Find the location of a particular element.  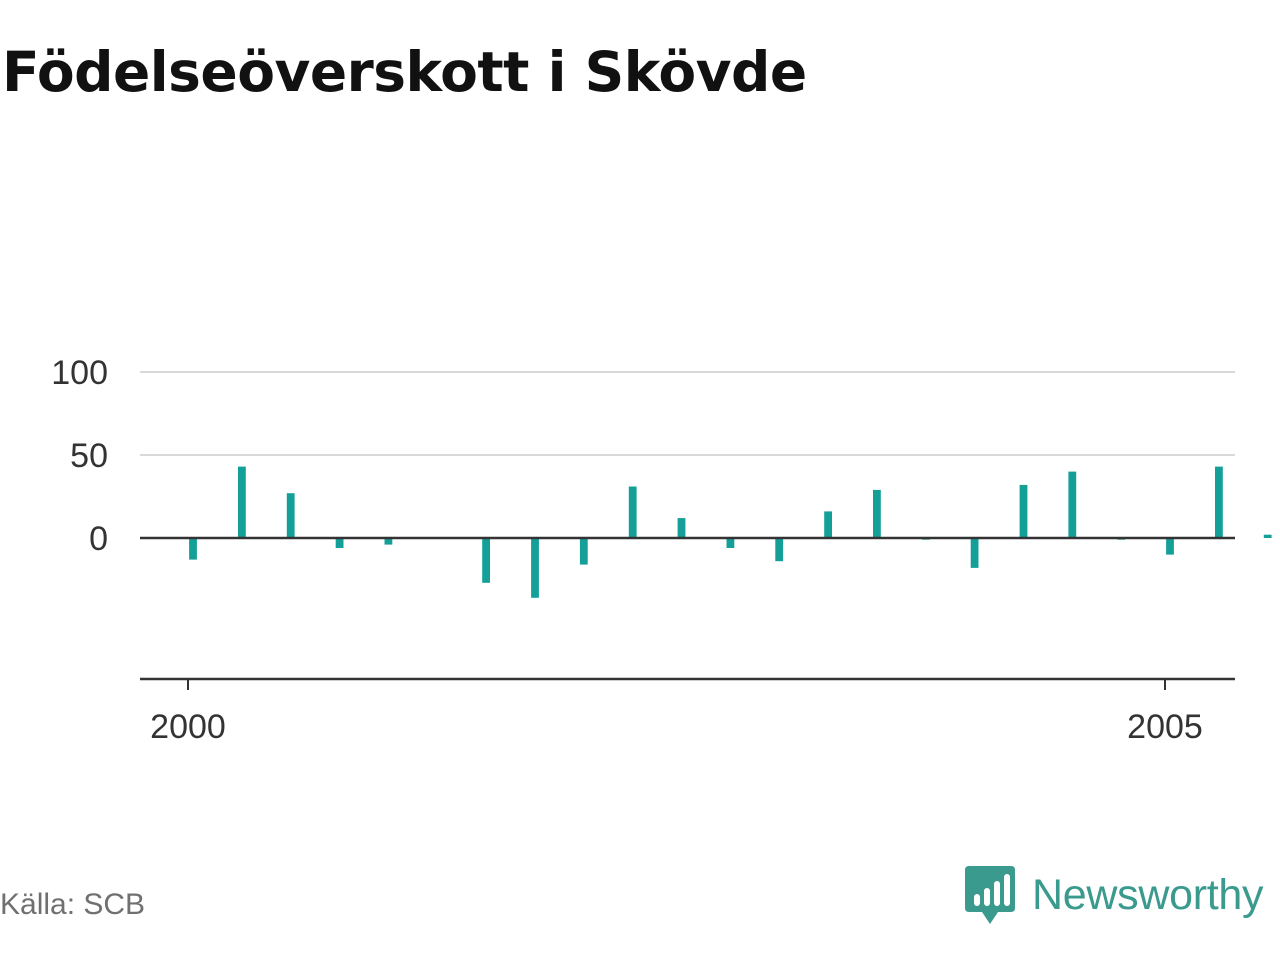

x-tick-label-2000: 2000 is located at coordinates (188, 727).